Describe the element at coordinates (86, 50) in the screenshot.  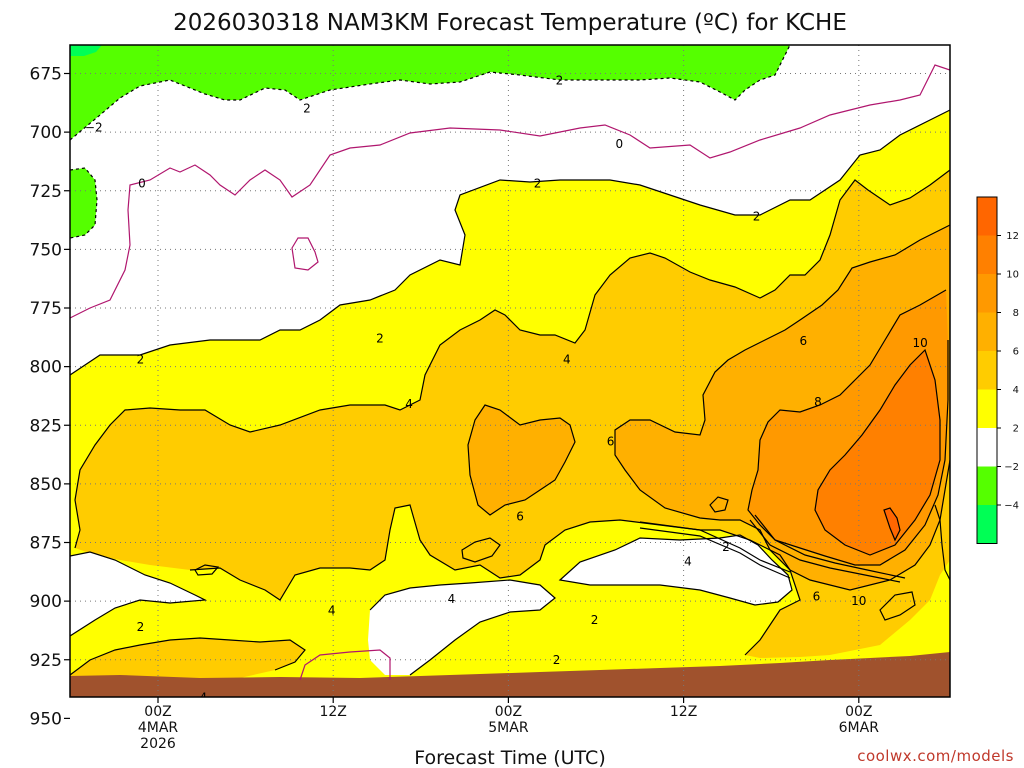
I see `region-green-corner` at that location.